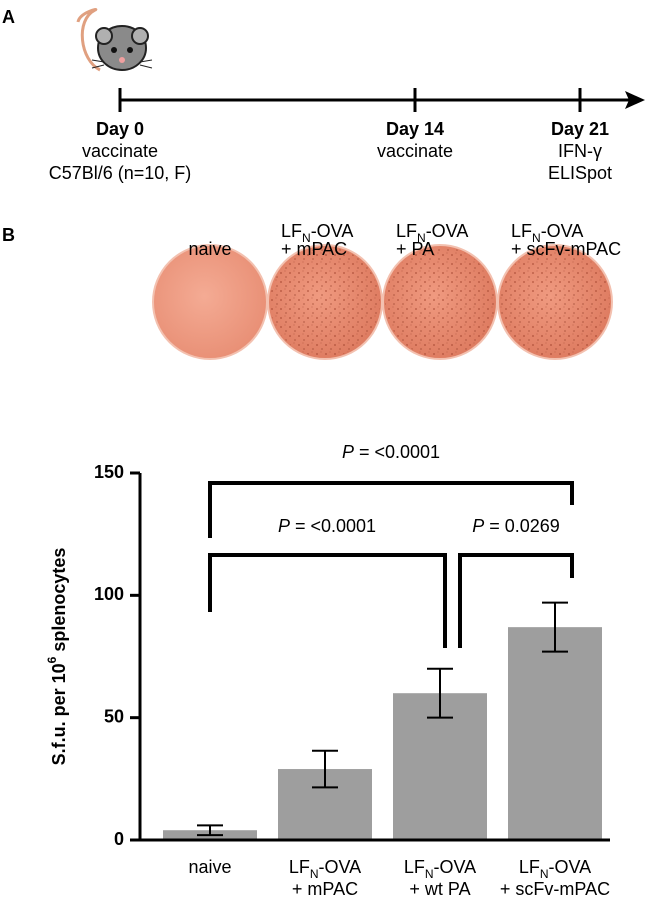  What do you see at coordinates (8, 17) in the screenshot?
I see `panel-label: A` at bounding box center [8, 17].